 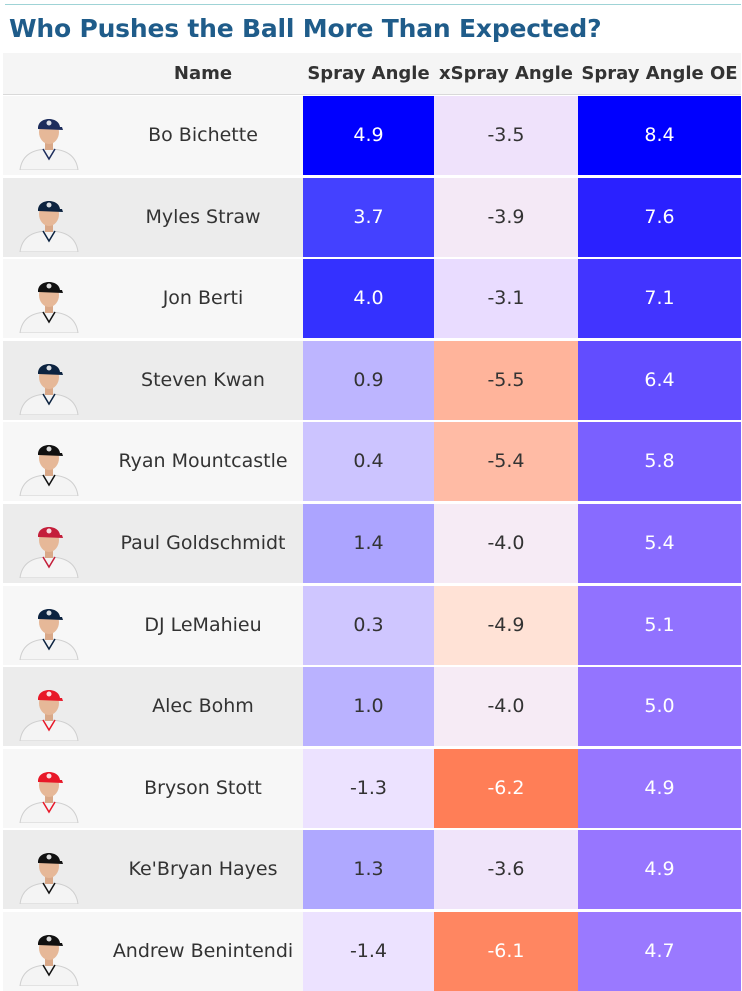 What do you see at coordinates (659, 706) in the screenshot?
I see `spray-angle-oe-cell: 5.0` at bounding box center [659, 706].